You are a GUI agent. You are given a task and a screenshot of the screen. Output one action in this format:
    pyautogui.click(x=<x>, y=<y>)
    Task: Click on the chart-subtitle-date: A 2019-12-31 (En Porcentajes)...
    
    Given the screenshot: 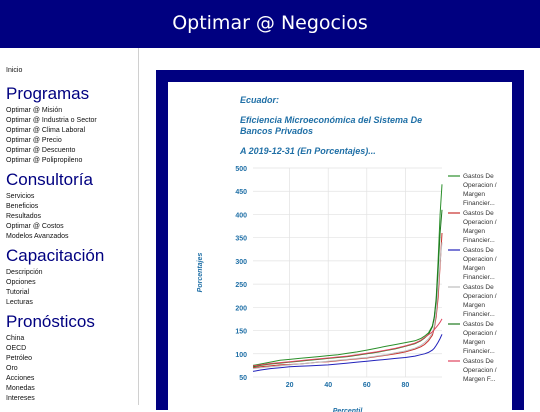 What is the action you would take?
    pyautogui.click(x=308, y=151)
    